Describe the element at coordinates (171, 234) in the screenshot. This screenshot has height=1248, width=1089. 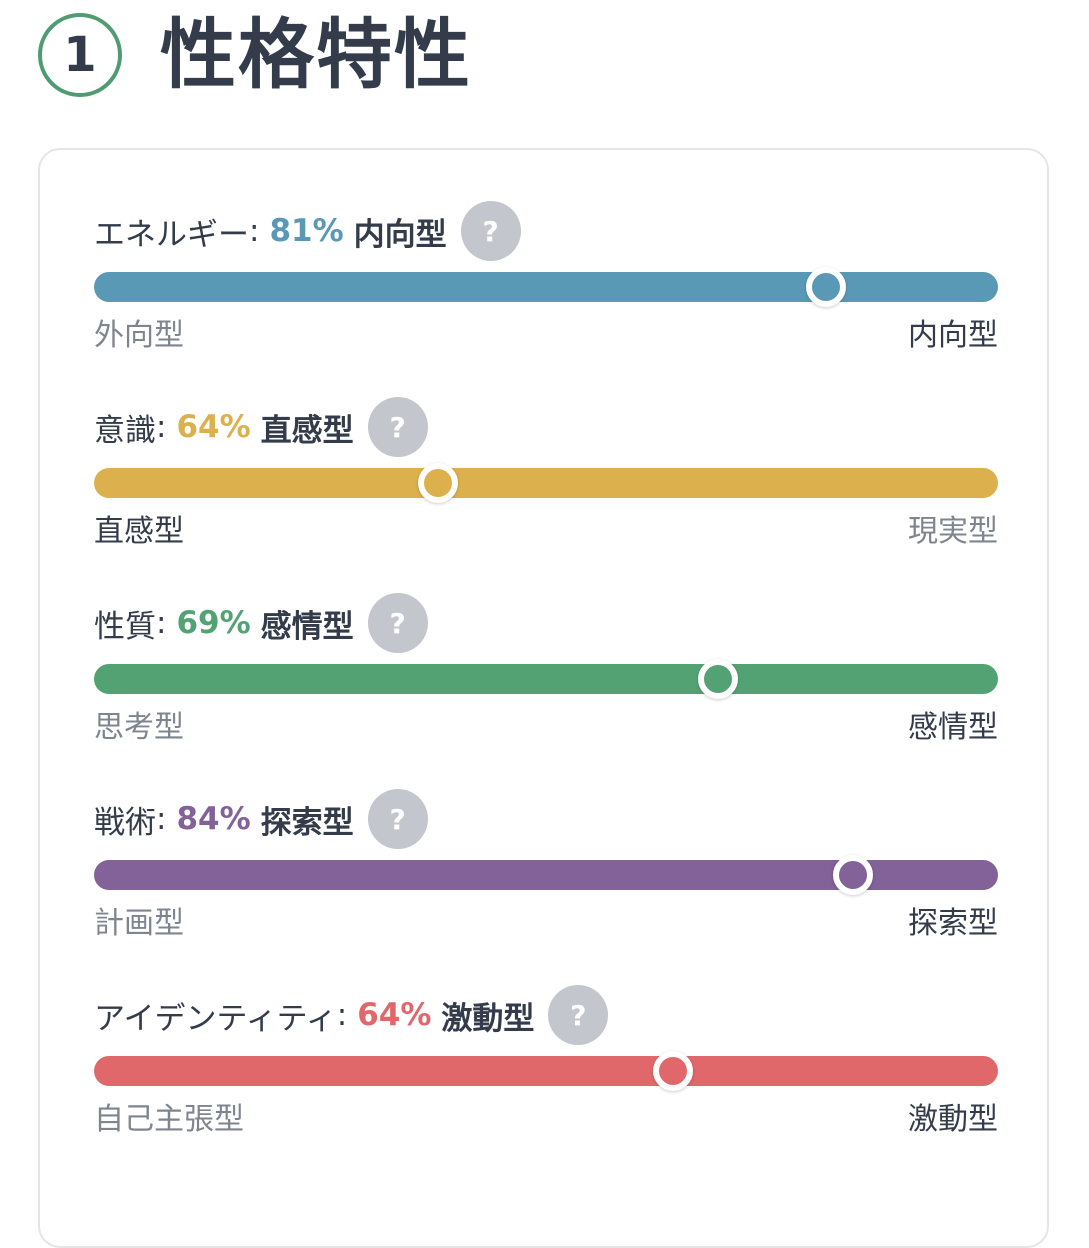
I see `trait-name: エネルギー` at that location.